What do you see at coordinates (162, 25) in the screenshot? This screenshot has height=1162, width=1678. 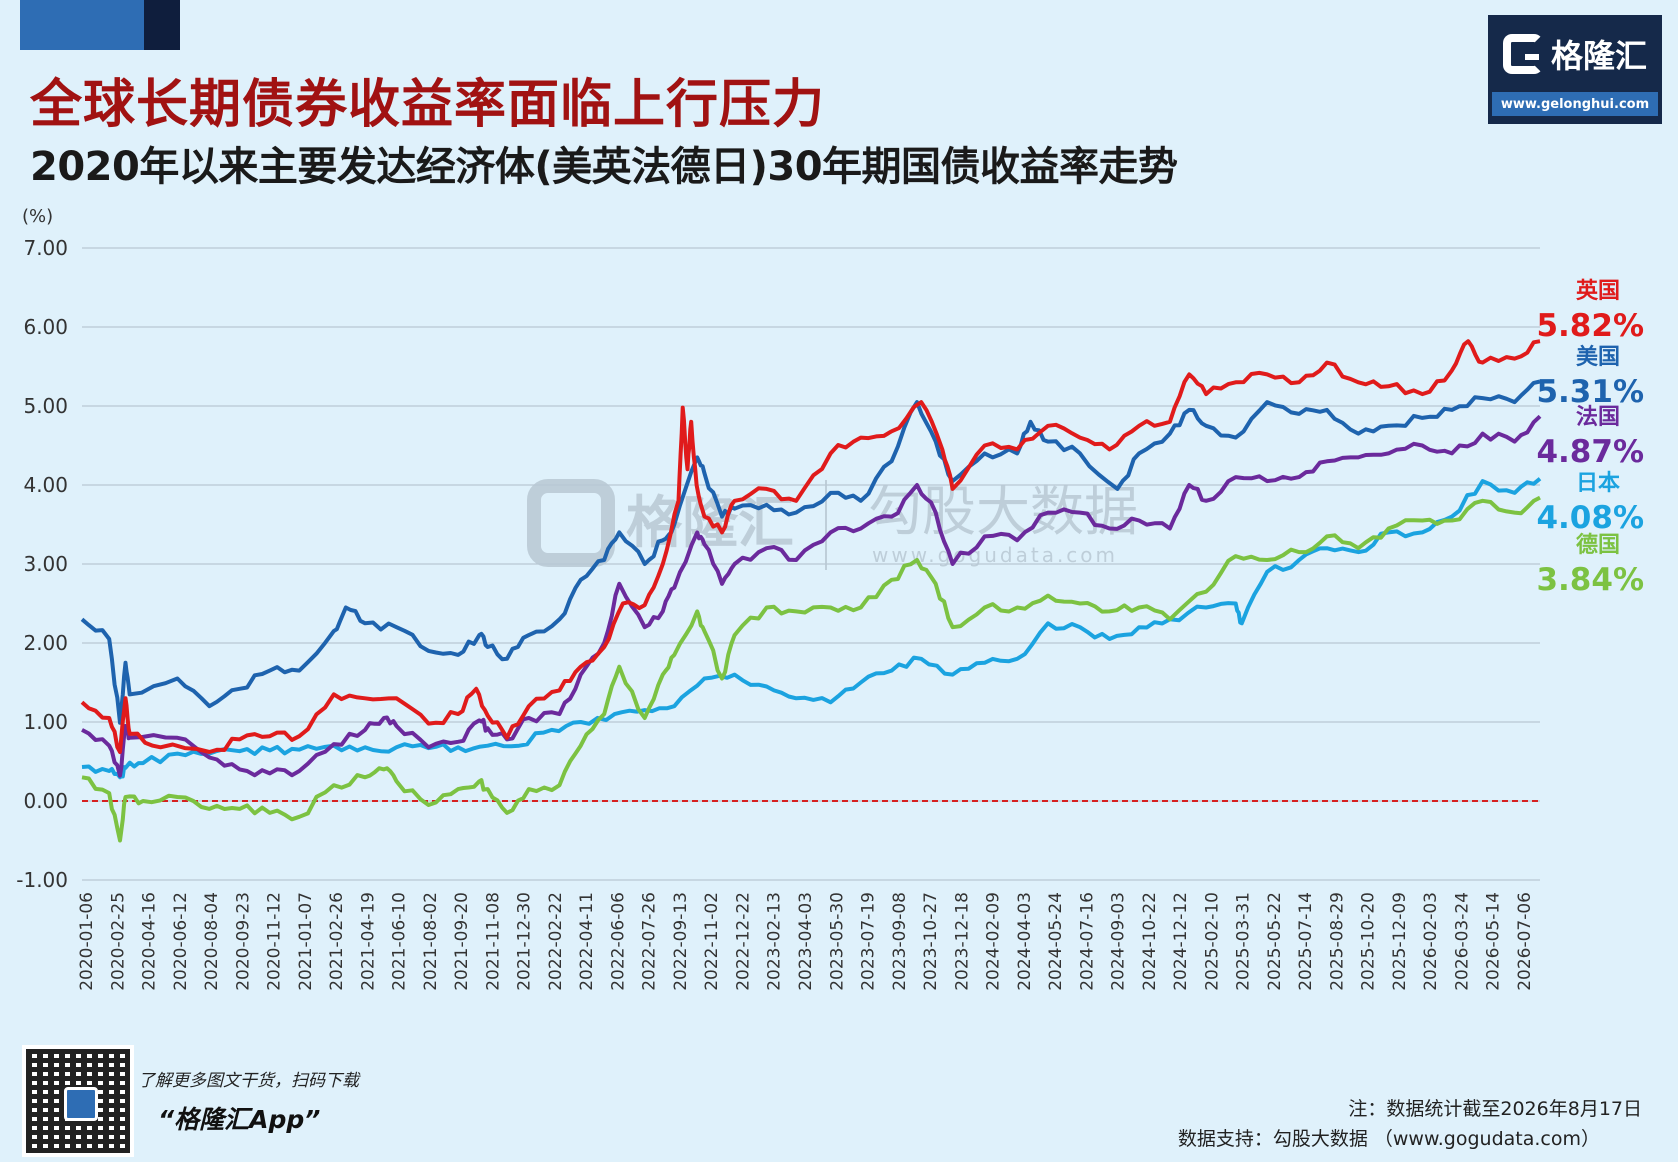 I see `header-accent-block` at bounding box center [162, 25].